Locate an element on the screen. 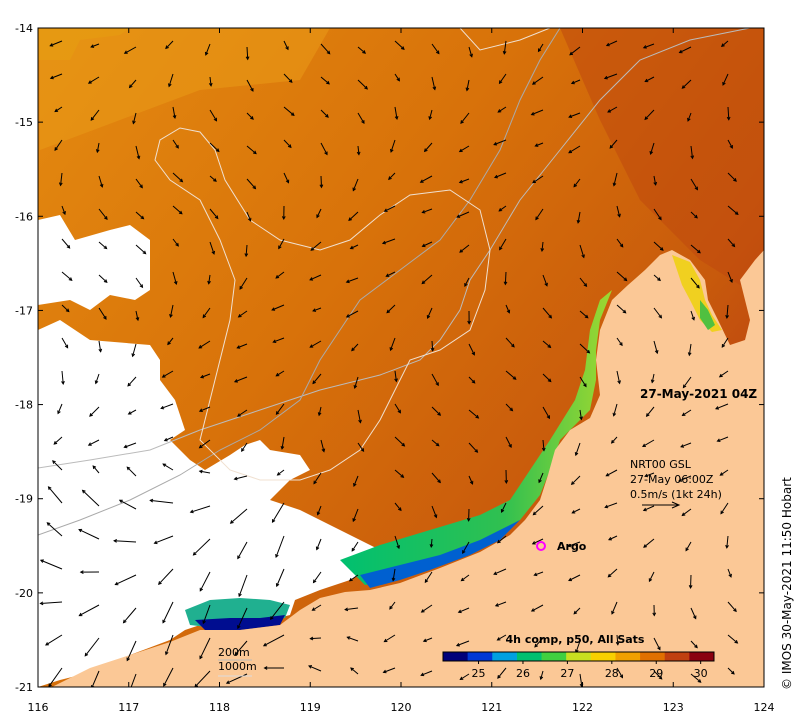 The height and width of the screenshot is (728, 799). colorbar-tick-label: 27 is located at coordinates (567, 673).